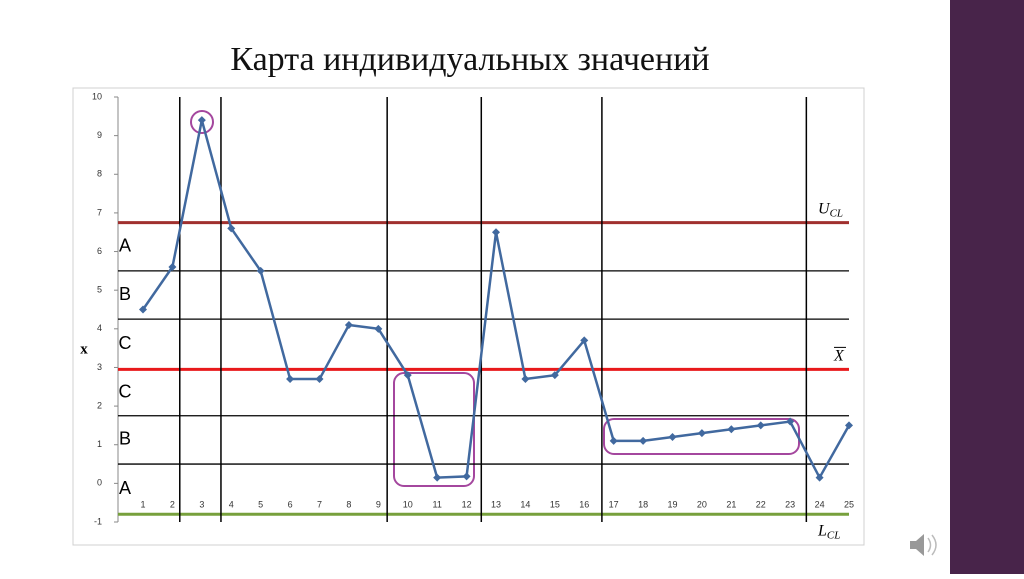 The height and width of the screenshot is (579, 1024). Describe the element at coordinates (99, 328) in the screenshot. I see `y-tick-label: 4` at that location.